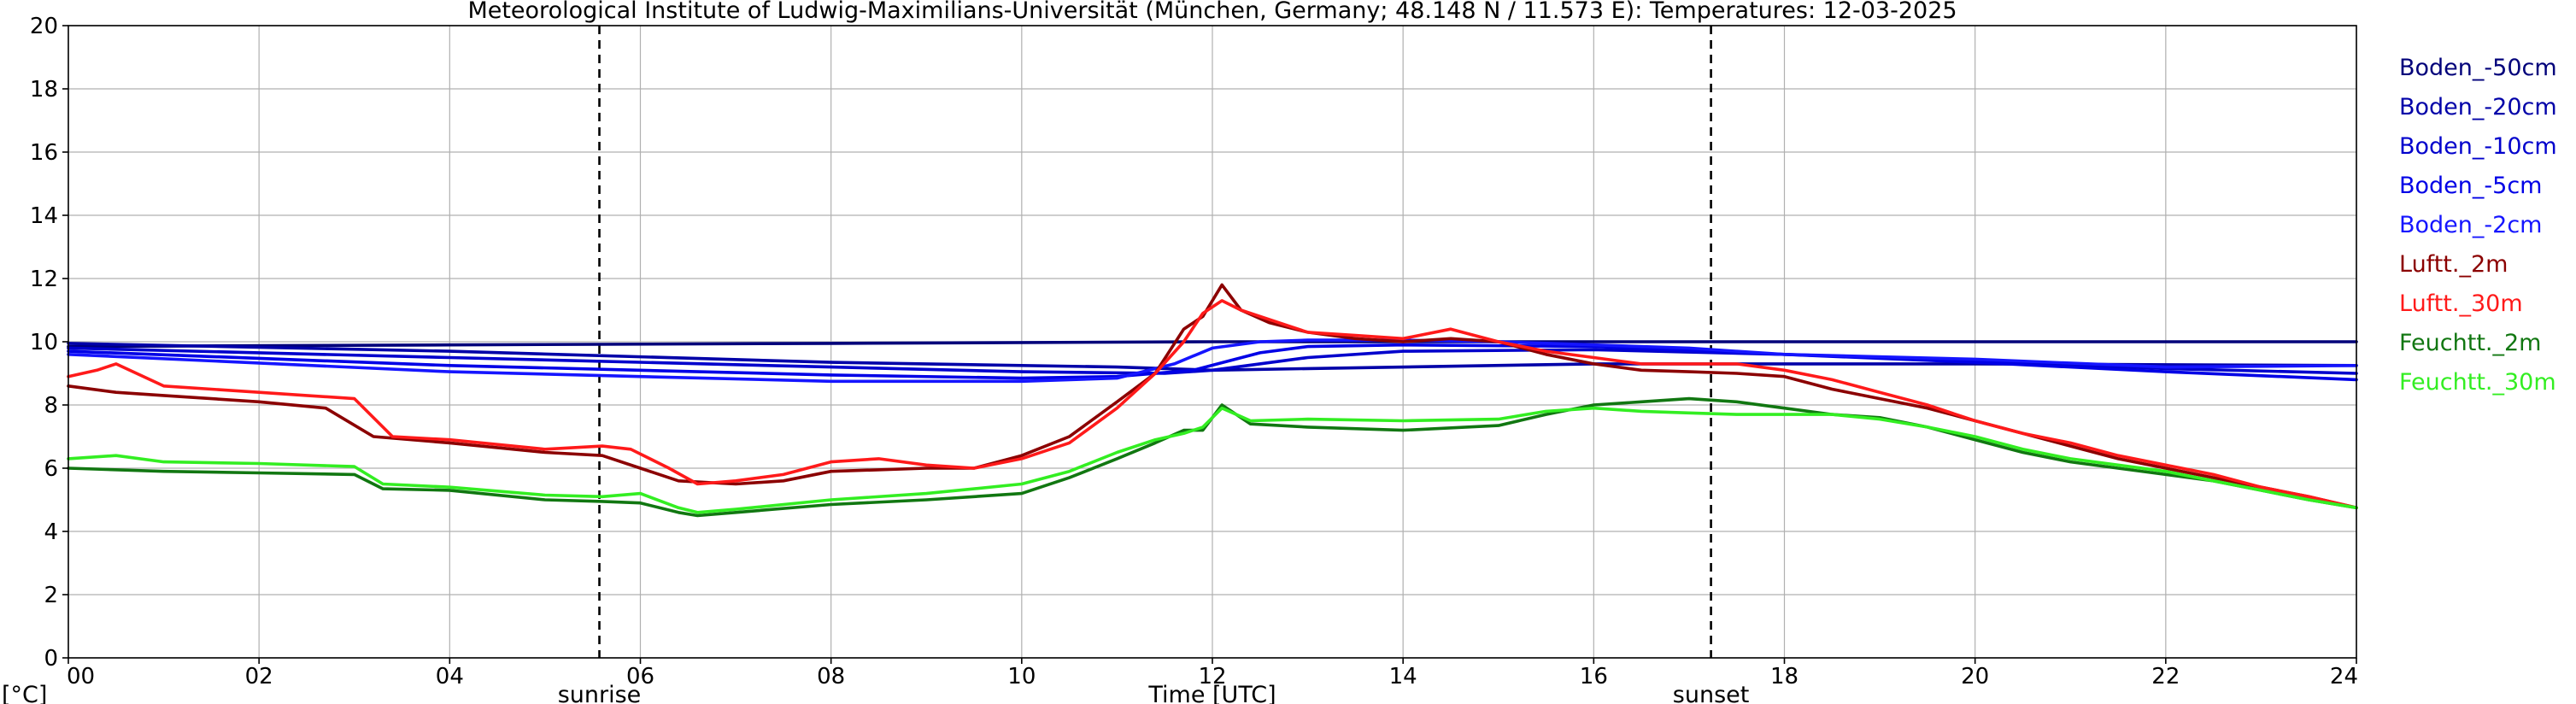 This screenshot has height=704, width=2576. What do you see at coordinates (51, 406) in the screenshot?
I see `y-tick-label: 8` at bounding box center [51, 406].